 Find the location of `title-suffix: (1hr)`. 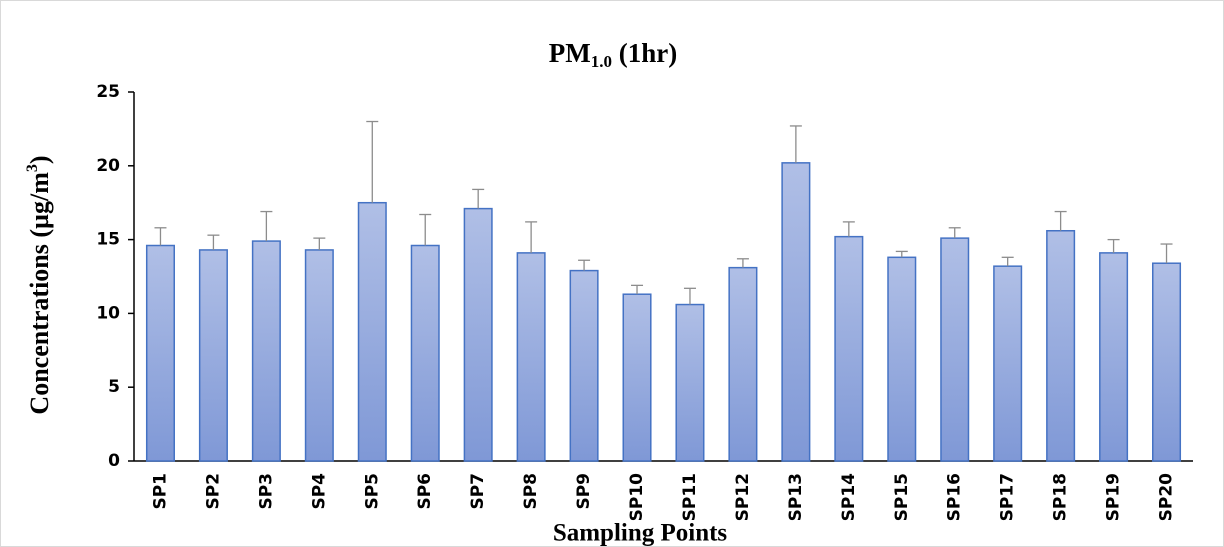

title-suffix: (1hr) is located at coordinates (644, 53).